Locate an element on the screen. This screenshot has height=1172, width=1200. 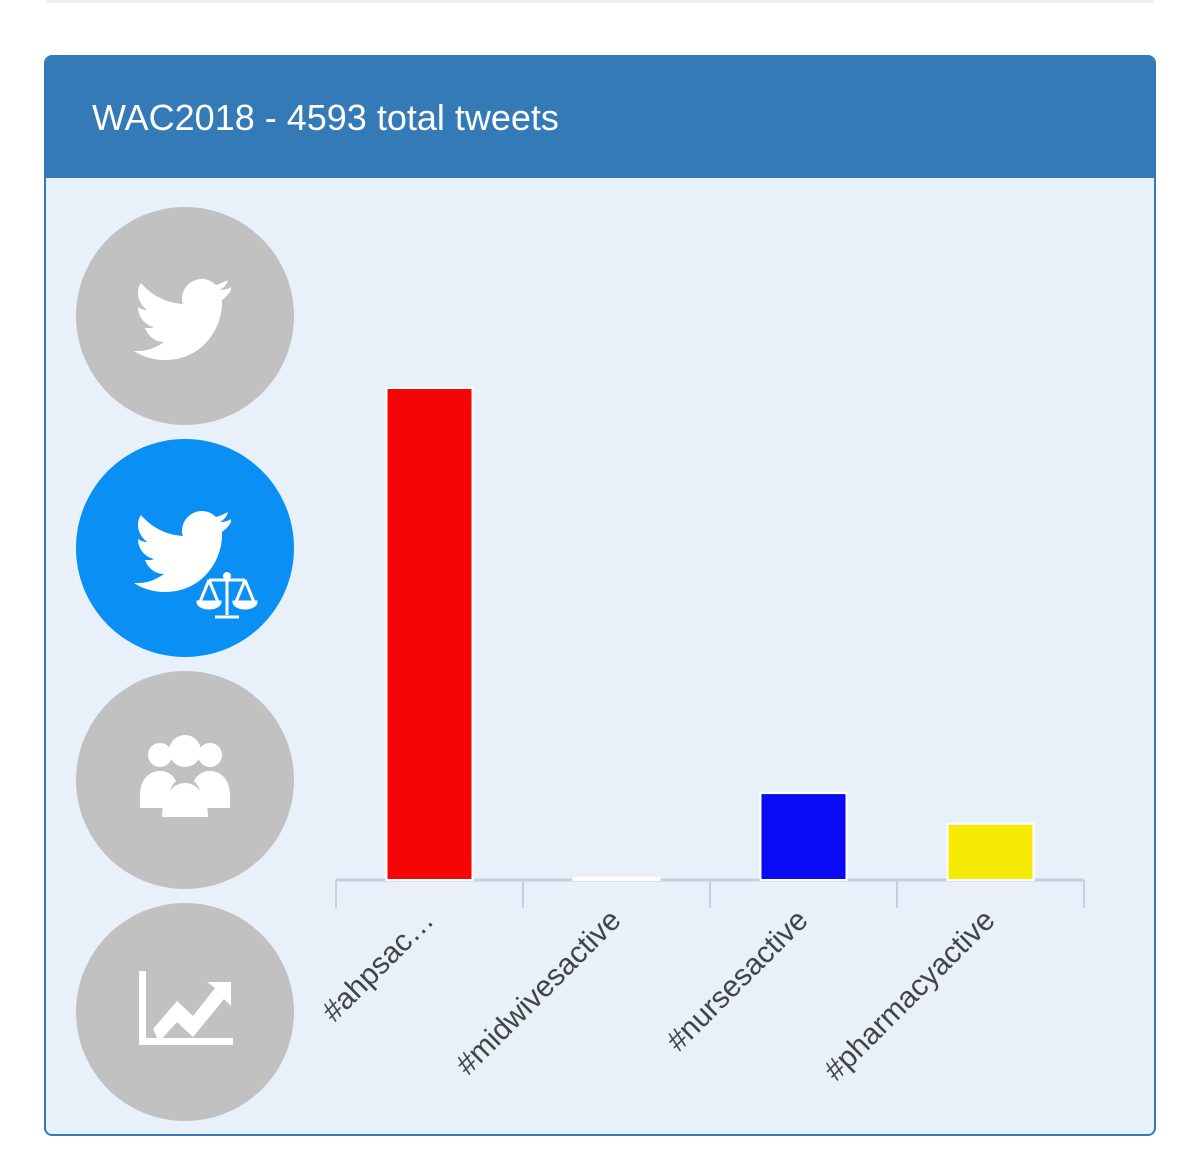
panel-header: WAC2018 - 4593 total tweets is located at coordinates (600, 117).